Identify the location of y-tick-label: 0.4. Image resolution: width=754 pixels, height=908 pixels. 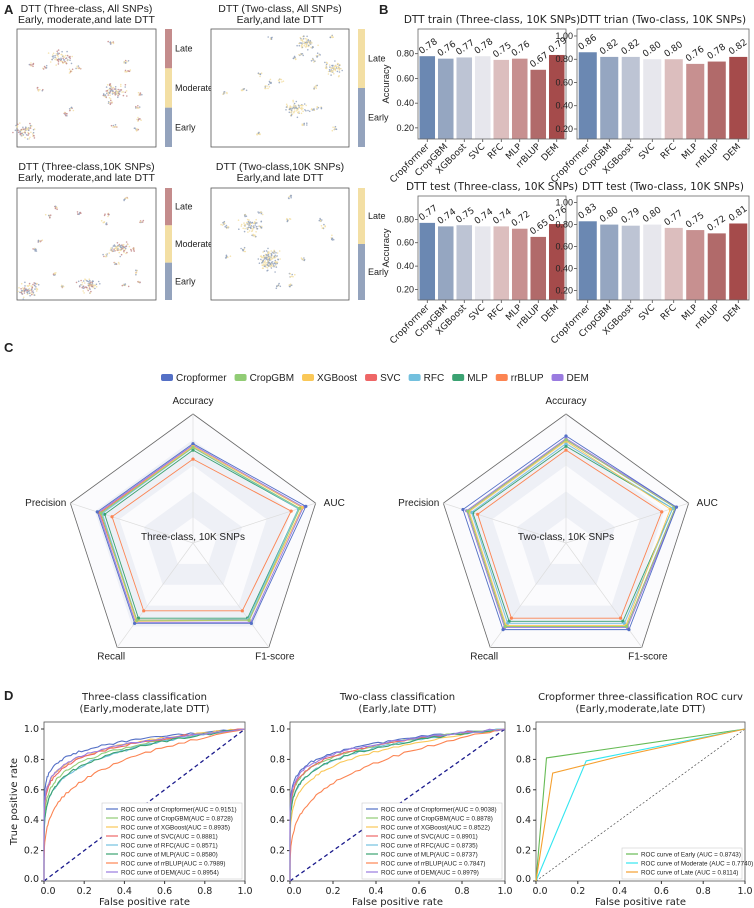
(31, 820).